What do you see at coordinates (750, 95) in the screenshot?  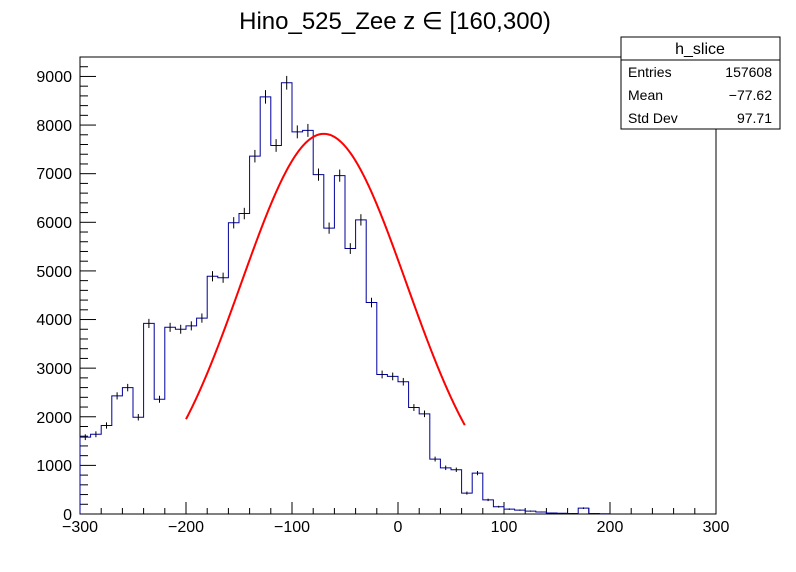 I see `stats-value-mean: −77.62` at bounding box center [750, 95].